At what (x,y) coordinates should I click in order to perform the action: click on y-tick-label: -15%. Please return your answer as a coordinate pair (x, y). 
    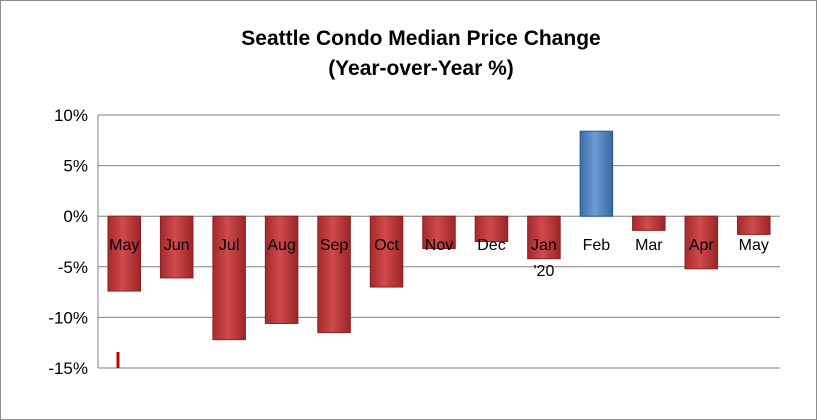
    Looking at the image, I should click on (68, 368).